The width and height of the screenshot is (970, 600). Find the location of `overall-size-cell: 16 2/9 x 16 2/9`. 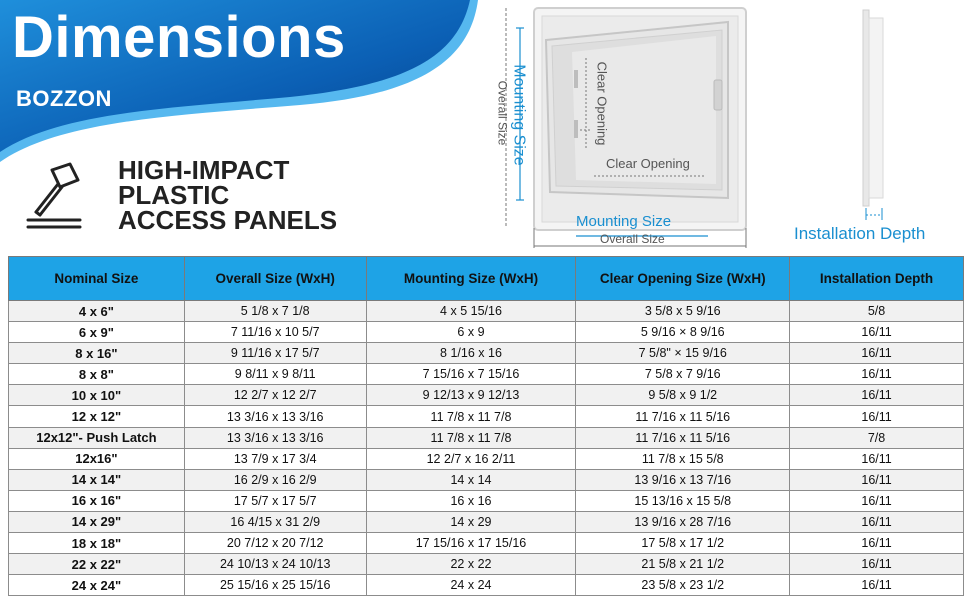

overall-size-cell: 16 2/9 x 16 2/9 is located at coordinates (275, 479).